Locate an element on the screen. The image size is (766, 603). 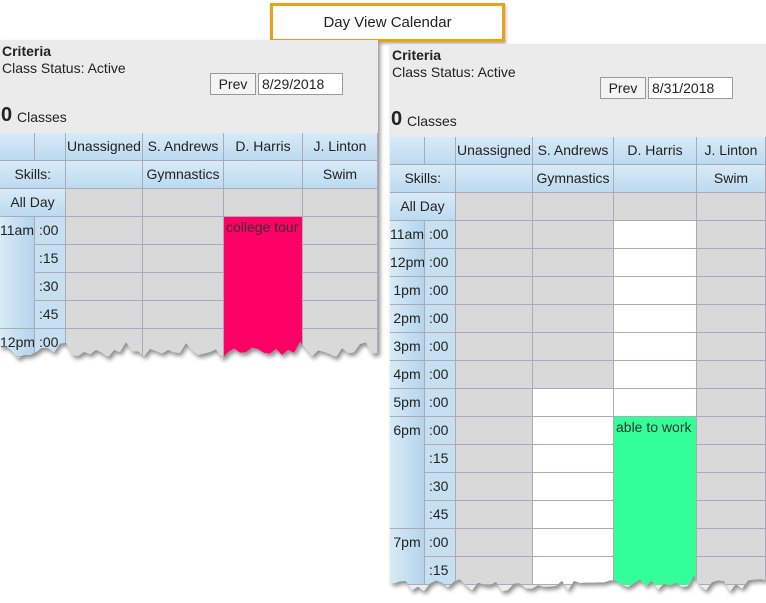
hour-label: 4pm is located at coordinates (407, 375).